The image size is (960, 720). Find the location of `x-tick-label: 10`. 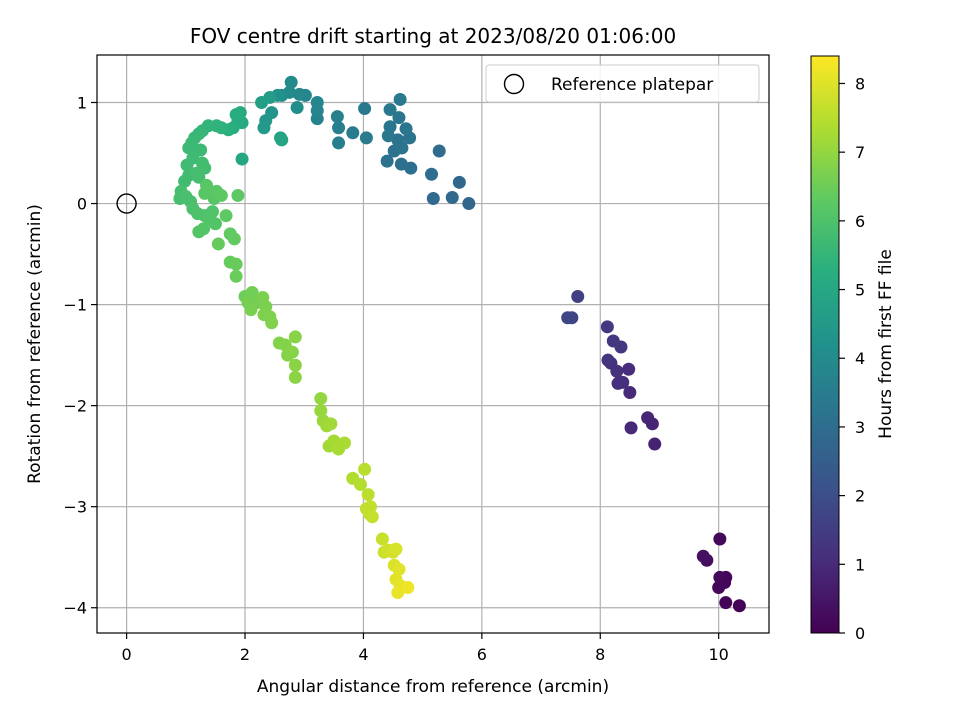

x-tick-label: 10 is located at coordinates (718, 654).